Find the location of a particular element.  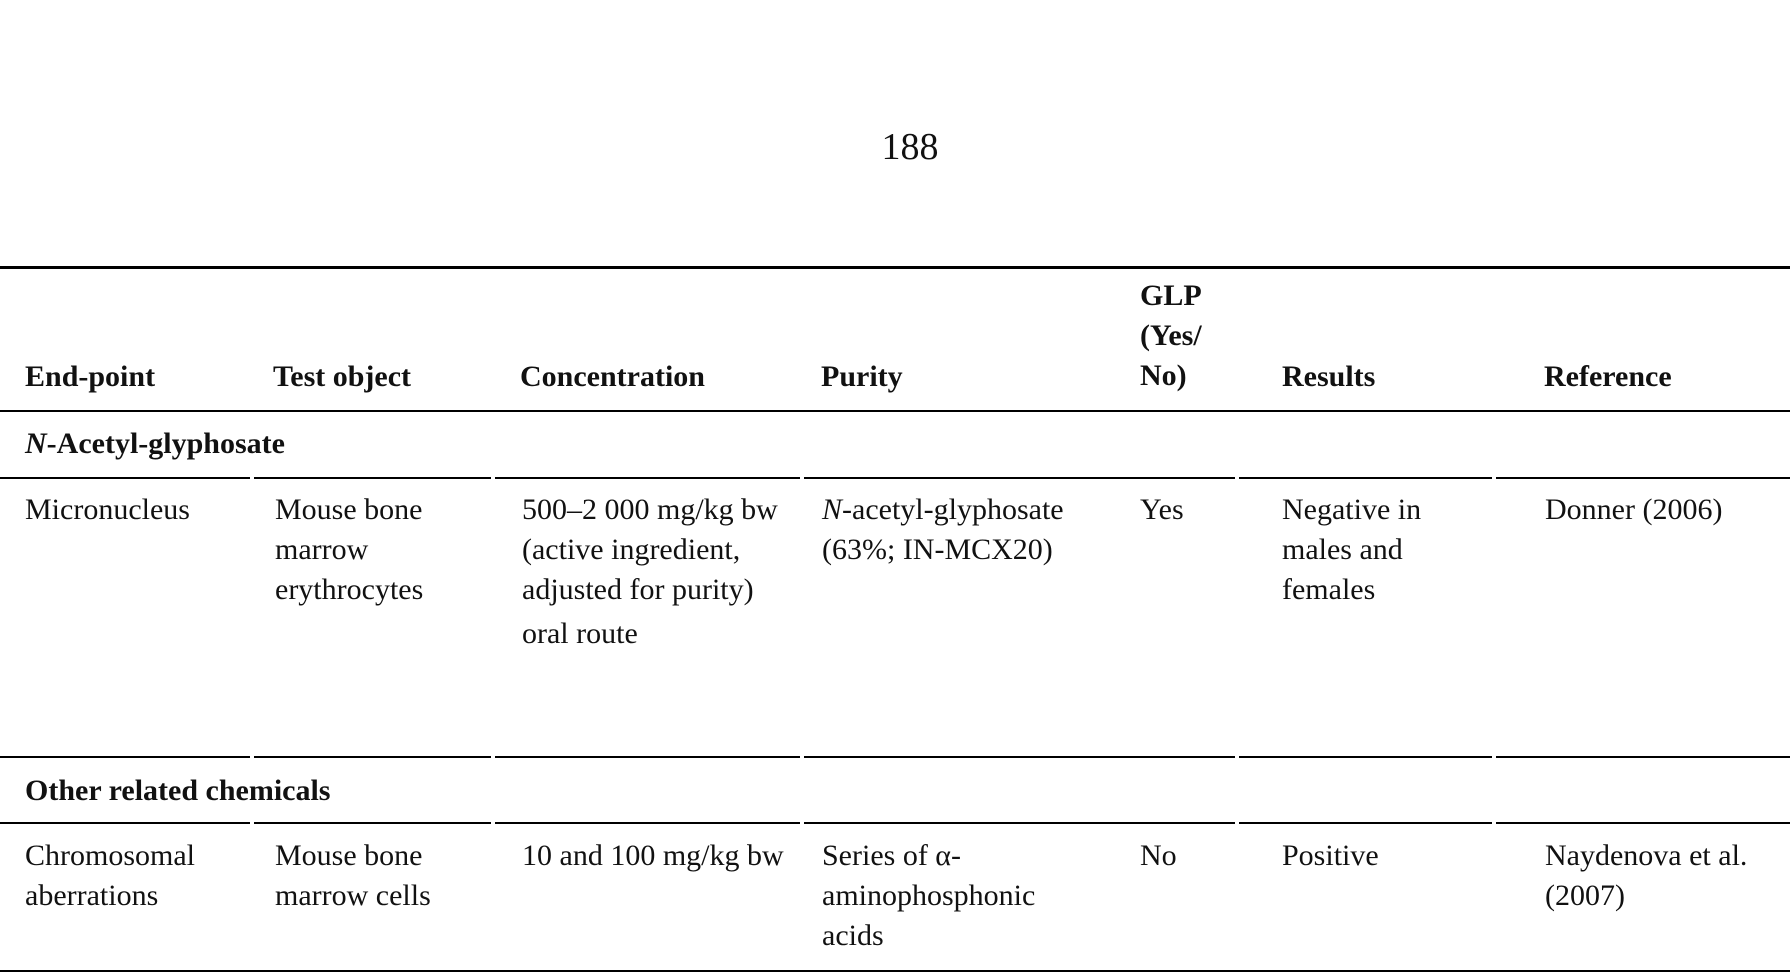

cell-concentration: 10 and 100 mg/kg bw is located at coordinates (653, 855).